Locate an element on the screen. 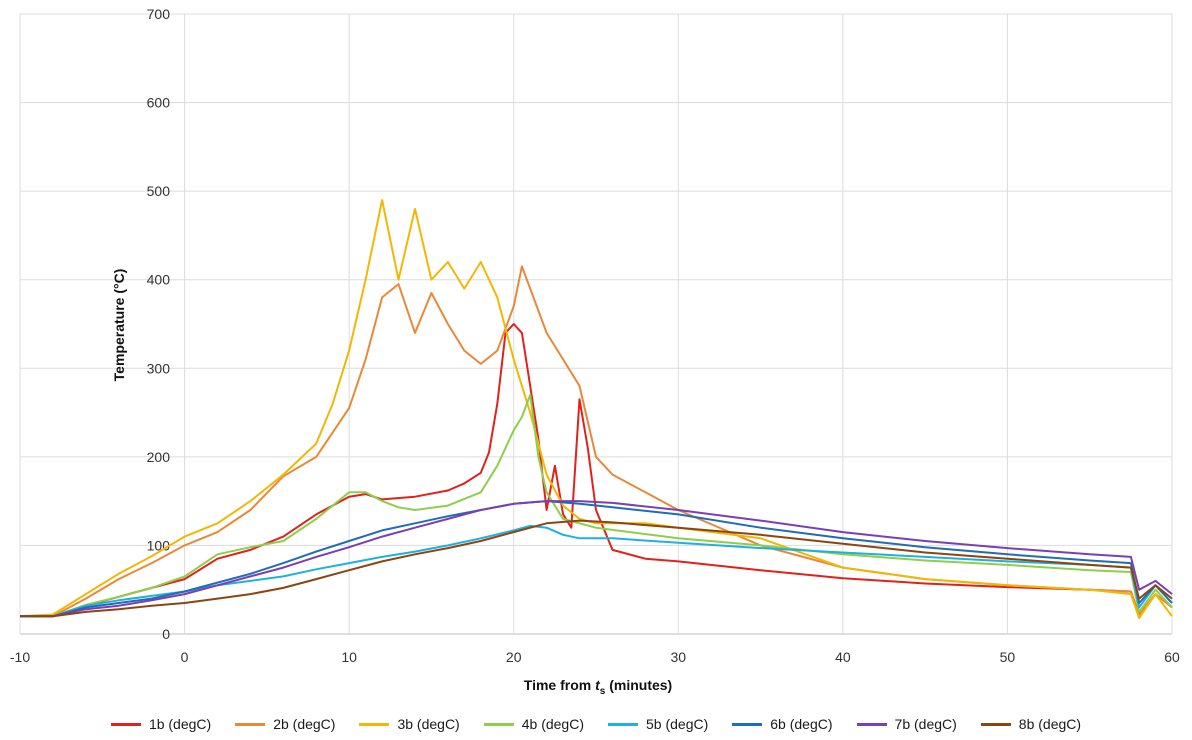 The height and width of the screenshot is (740, 1192). legend-item: 4b (degC) is located at coordinates (533, 724).